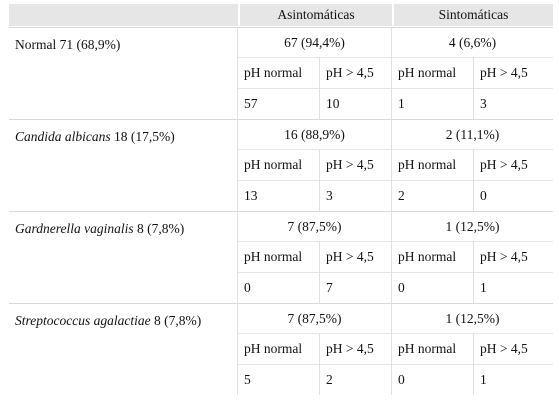 The image size is (559, 411). I want to click on asym-ph-high-value: 7, so click(356, 287).